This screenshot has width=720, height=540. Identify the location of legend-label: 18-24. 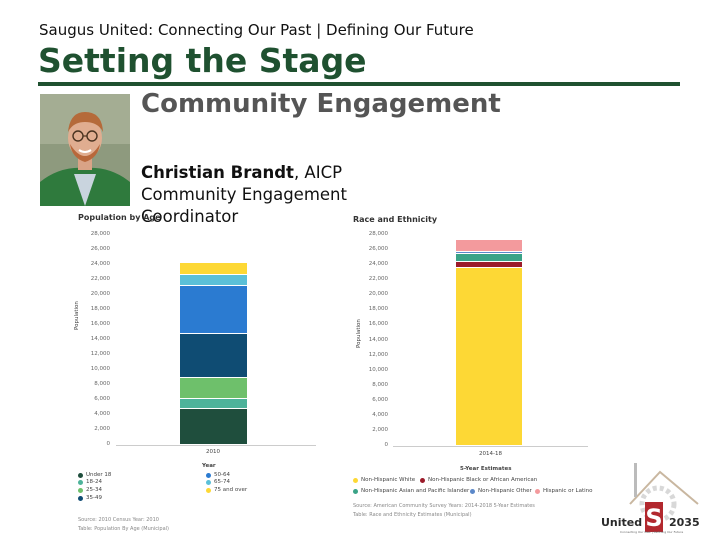
(94, 482).